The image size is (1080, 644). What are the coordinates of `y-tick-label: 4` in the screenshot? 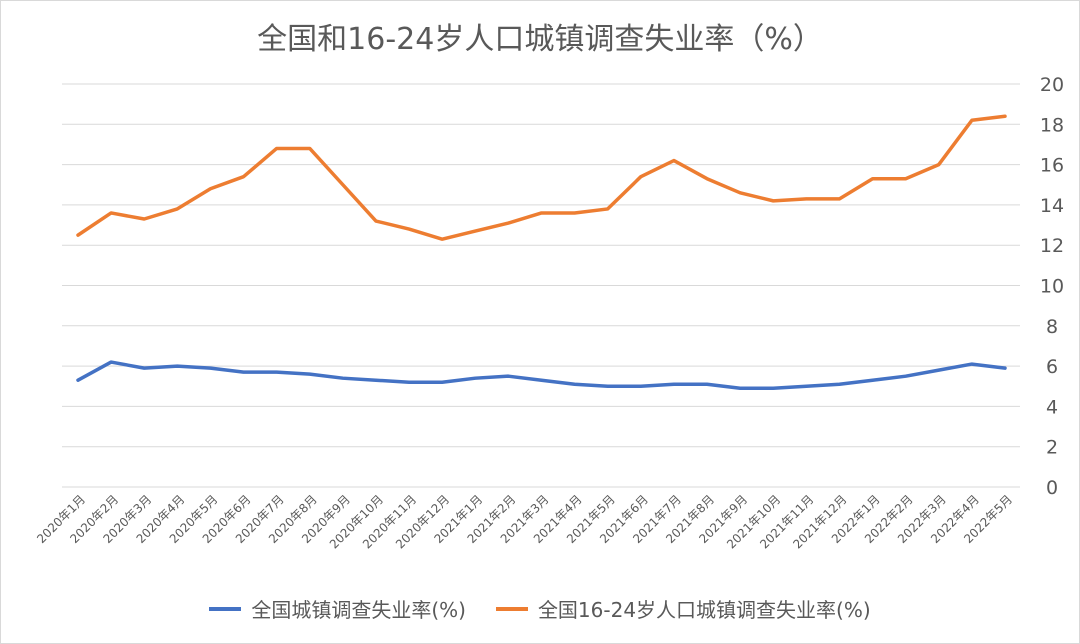 It's located at (1052, 407).